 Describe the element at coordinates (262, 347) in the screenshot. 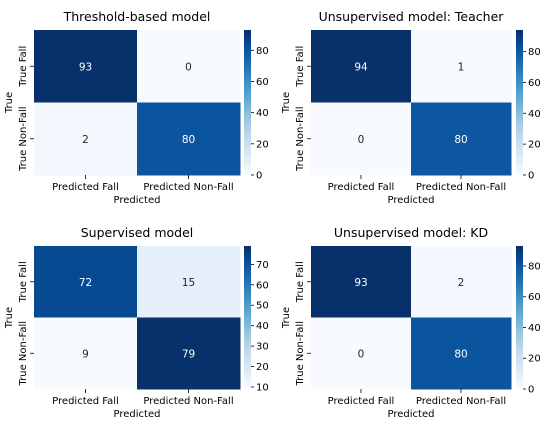

I see `colorbar-tick-label: 30` at that location.